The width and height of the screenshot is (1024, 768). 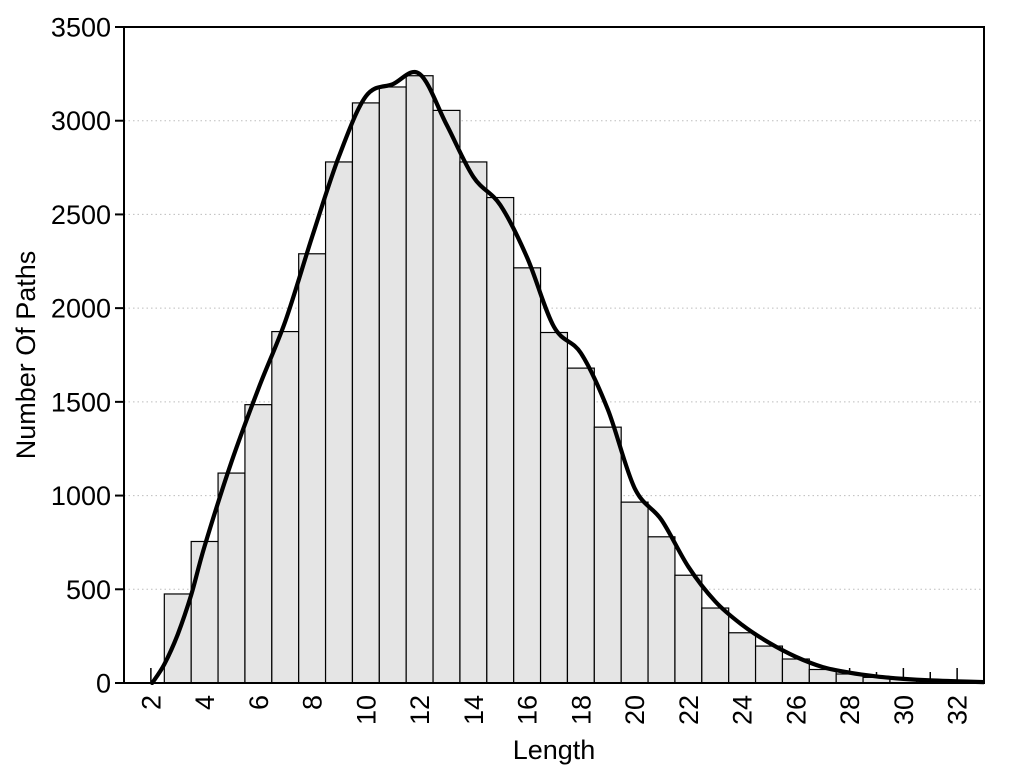 I want to click on x-tick-label: 26, so click(x=796, y=710).